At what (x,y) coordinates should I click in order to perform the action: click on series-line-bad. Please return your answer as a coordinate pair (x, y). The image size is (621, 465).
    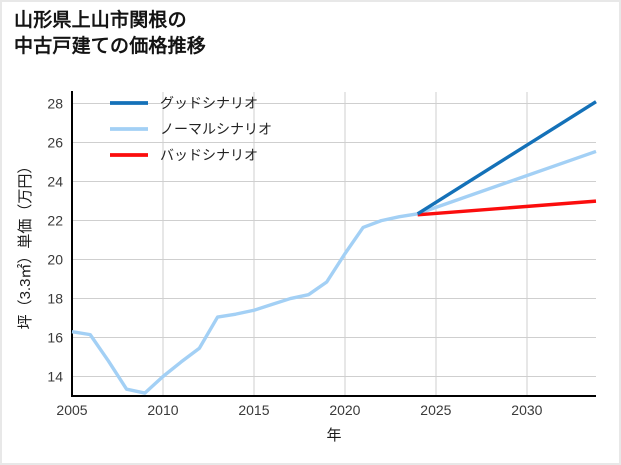
    Looking at the image, I should click on (507, 208).